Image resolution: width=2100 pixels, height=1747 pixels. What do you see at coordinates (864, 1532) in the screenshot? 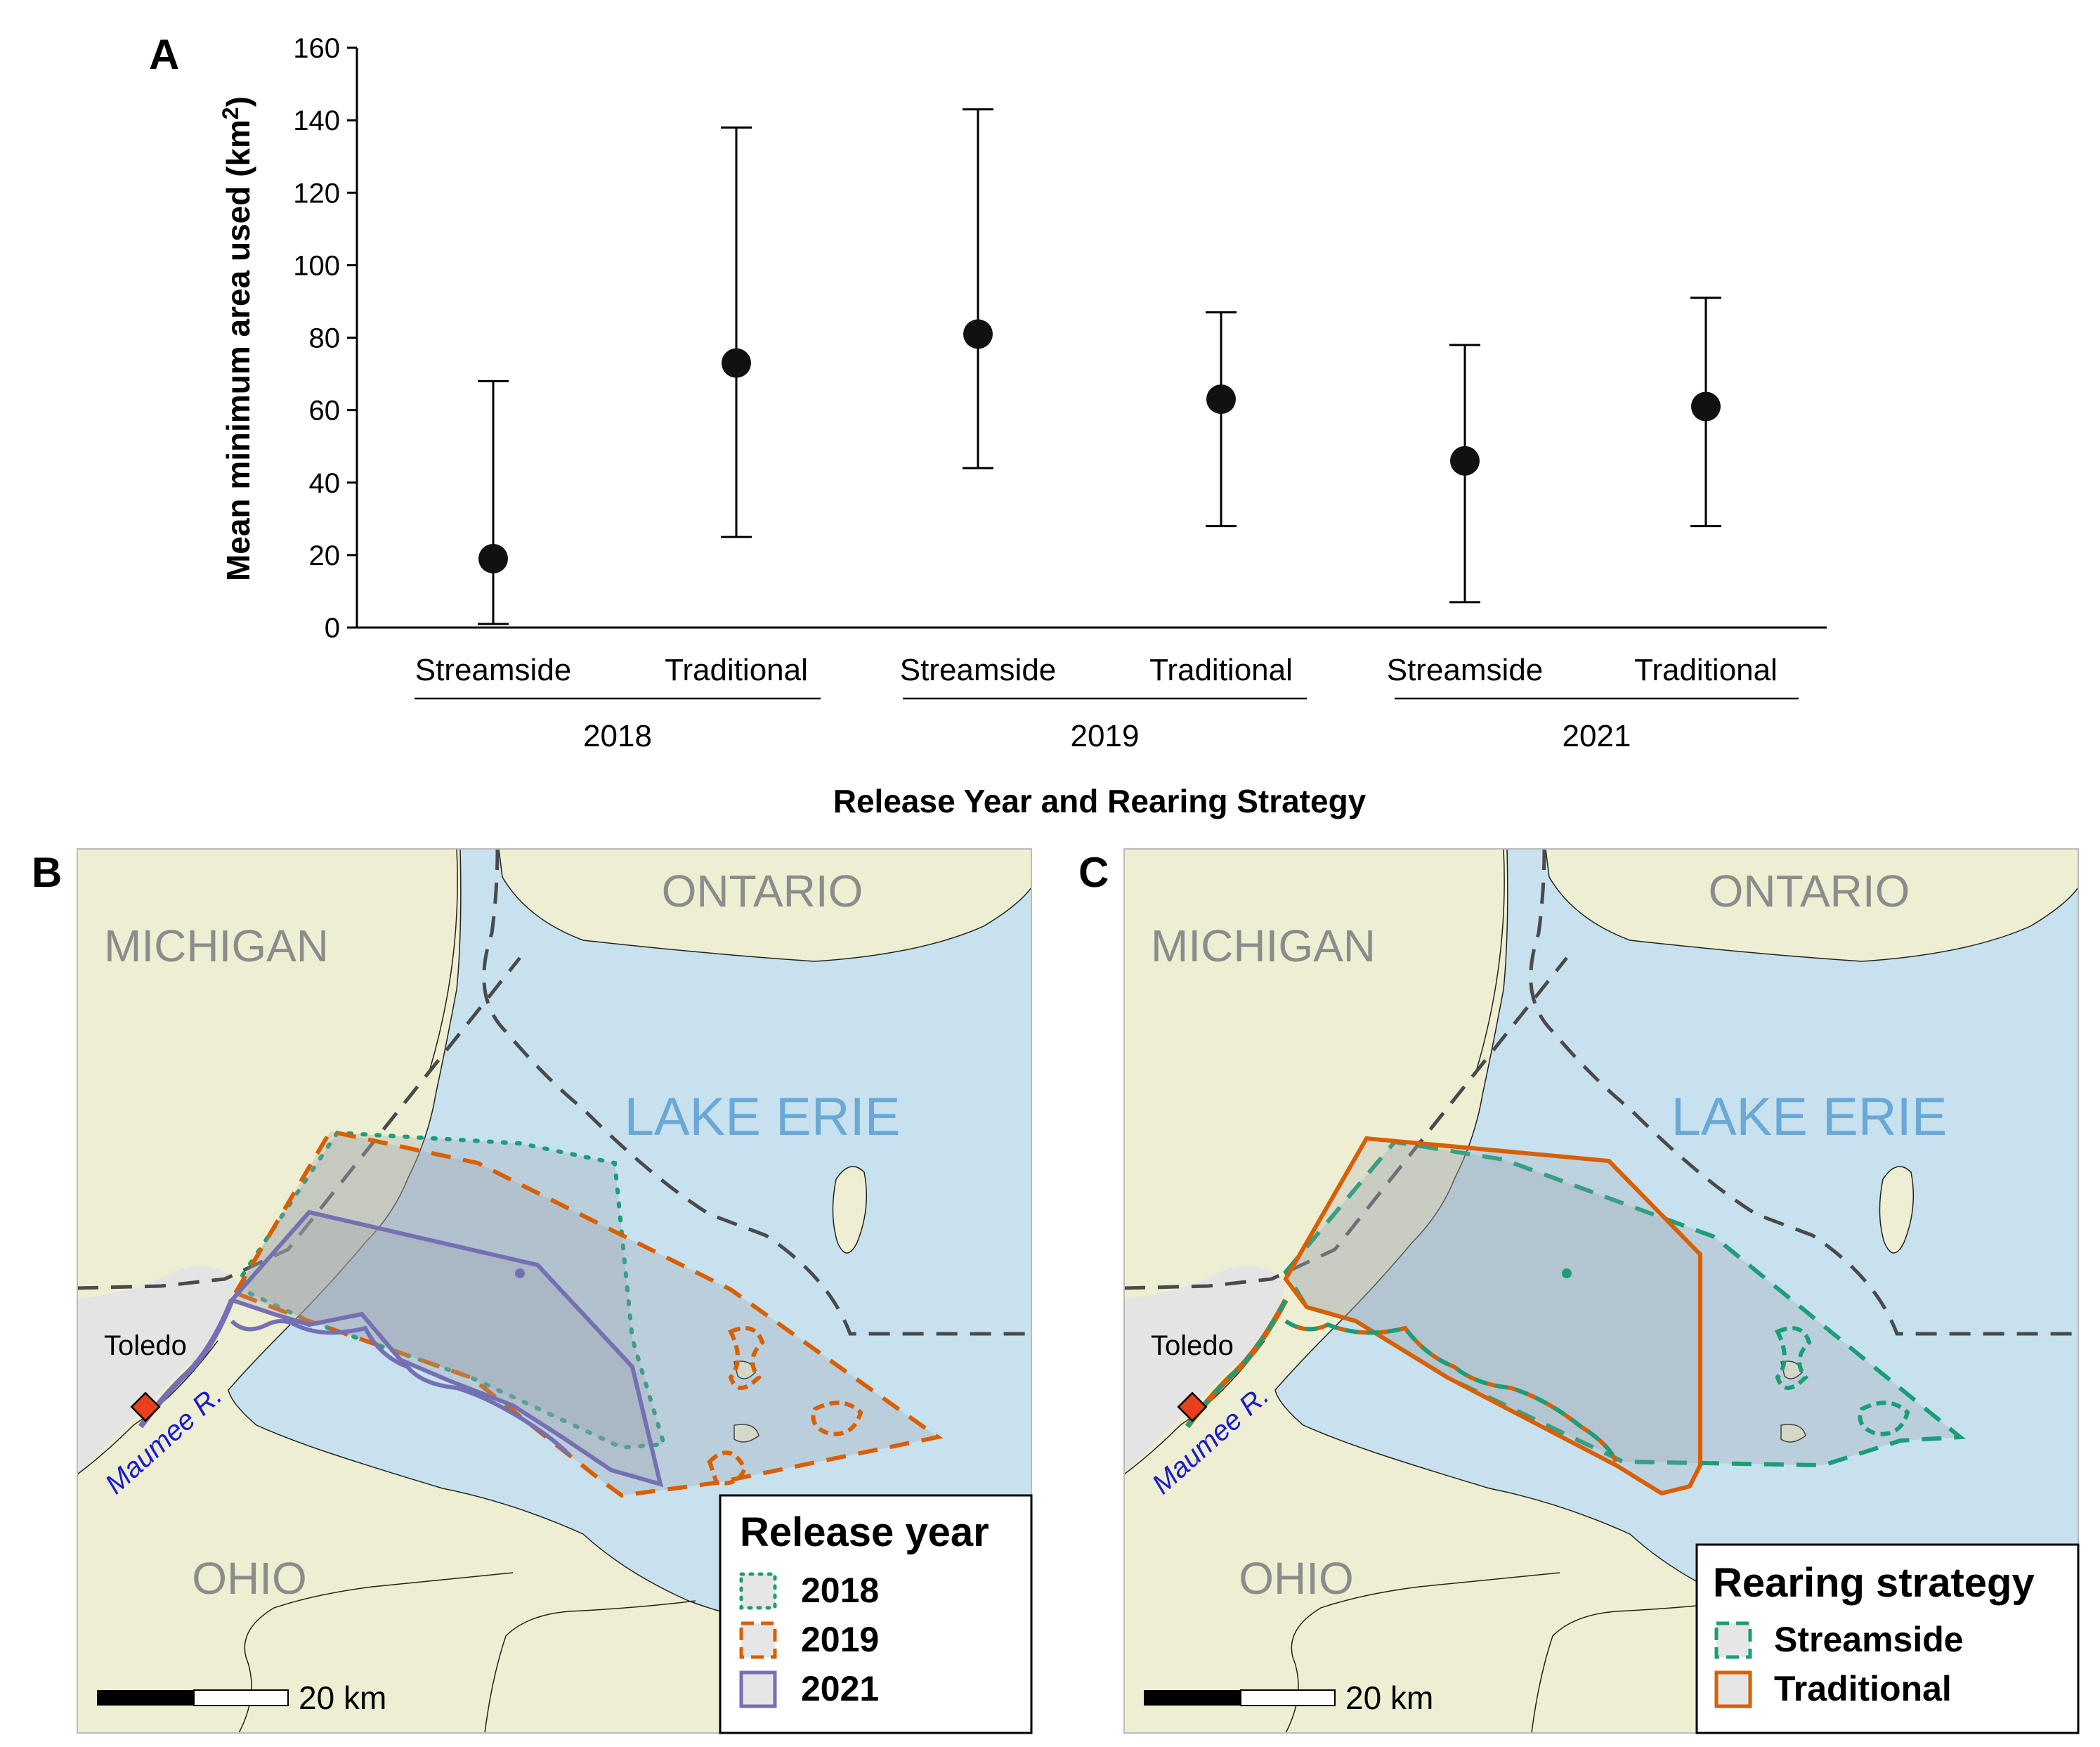
I see `legend-title: Release year` at bounding box center [864, 1532].